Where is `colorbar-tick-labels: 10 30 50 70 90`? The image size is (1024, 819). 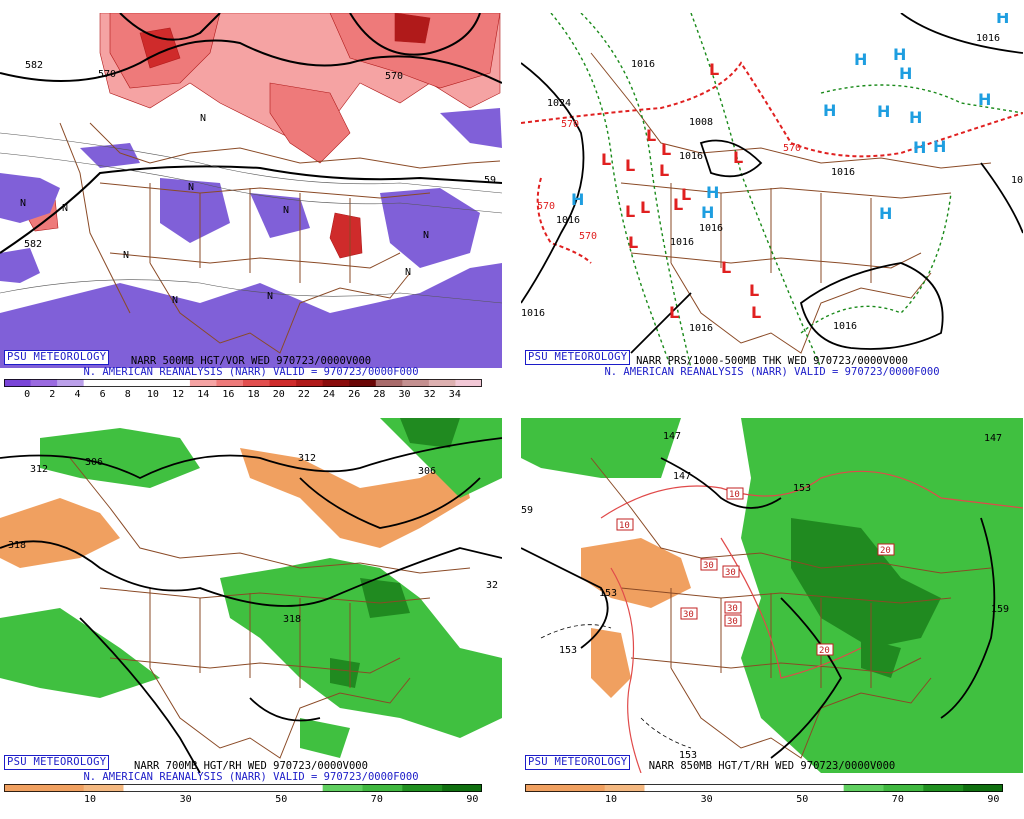
colorbar-tick-labels: 10 30 50 70 90 is located at coordinates (764, 800).